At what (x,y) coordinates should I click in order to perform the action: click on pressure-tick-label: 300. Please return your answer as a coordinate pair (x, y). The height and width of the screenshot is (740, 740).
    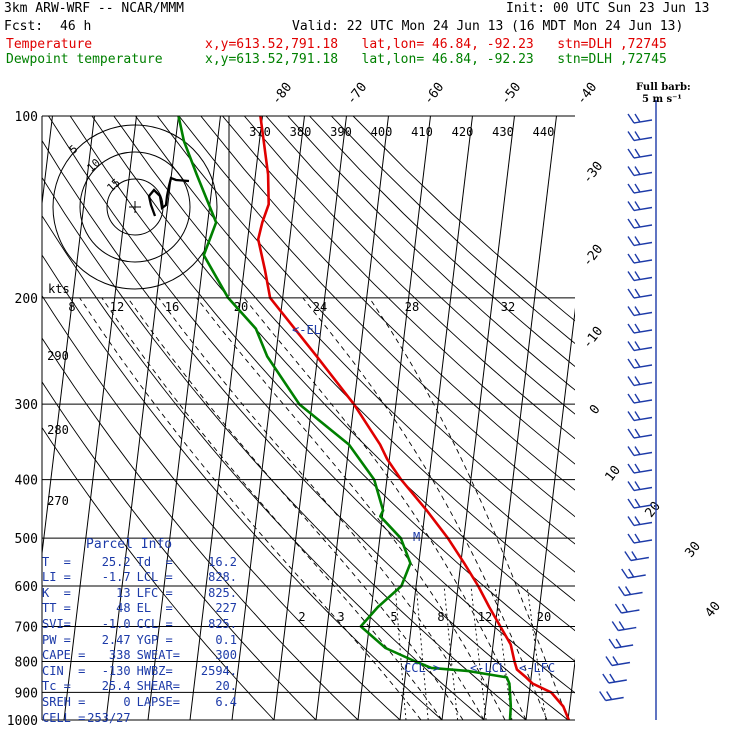
    Looking at the image, I should click on (26, 405).